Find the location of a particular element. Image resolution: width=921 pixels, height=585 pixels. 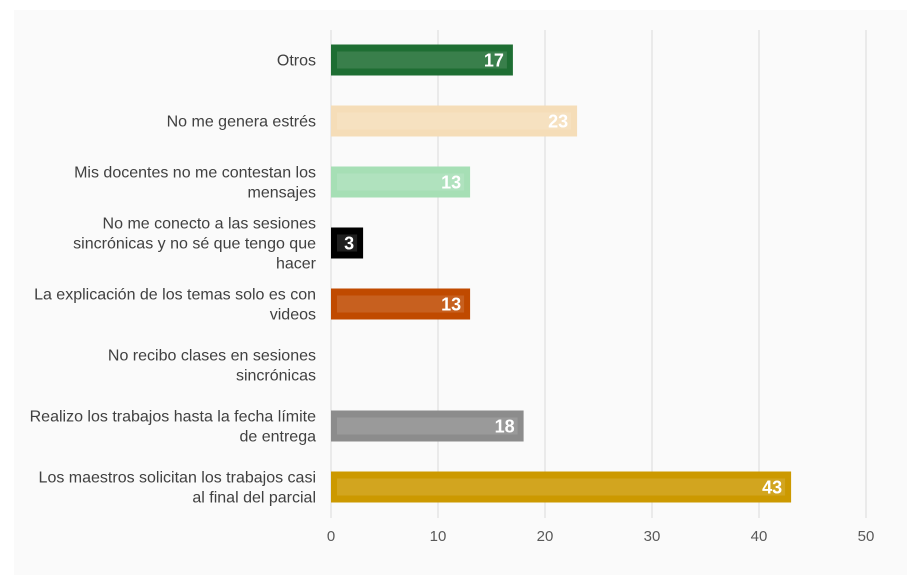

x-tick-label: 10 is located at coordinates (438, 536).